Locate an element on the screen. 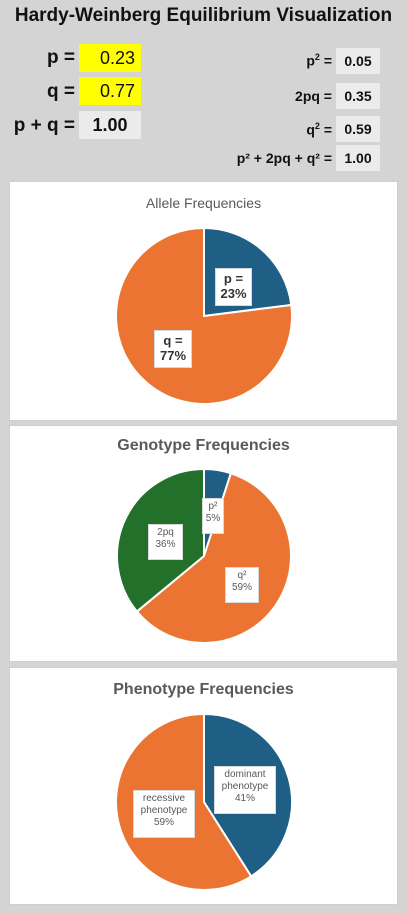 The image size is (407, 913). data-label-q: q = 77% is located at coordinates (173, 349).